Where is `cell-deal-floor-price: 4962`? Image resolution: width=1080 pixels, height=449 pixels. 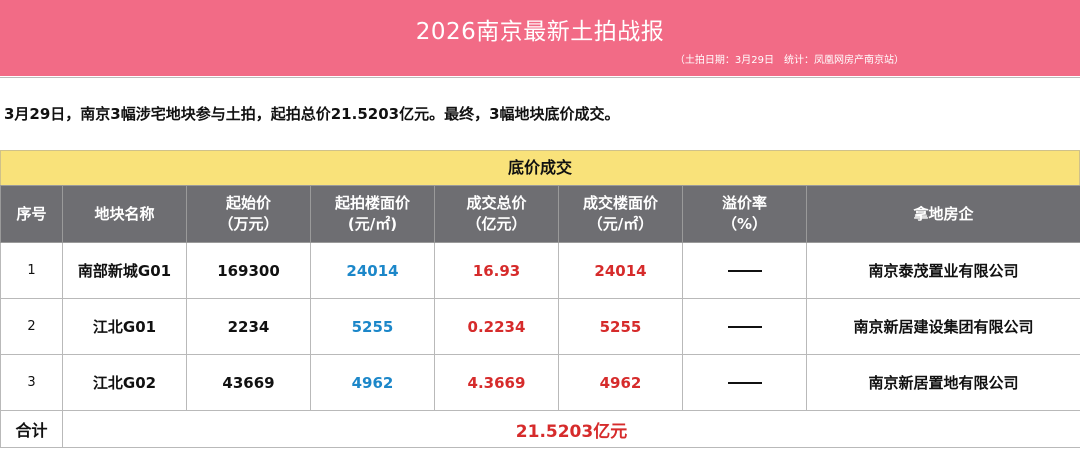
cell-deal-floor-price: 4962 is located at coordinates (620, 382).